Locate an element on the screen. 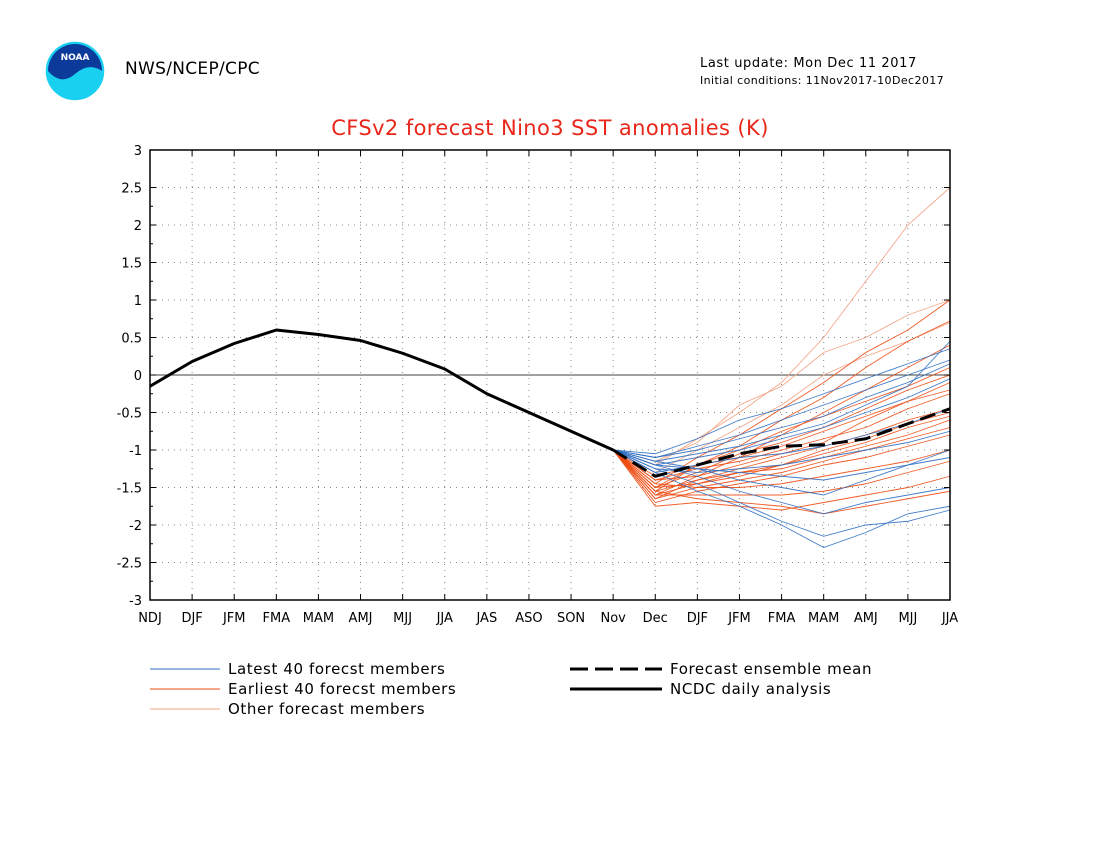  y-tick-label: -0.5 is located at coordinates (129, 414).